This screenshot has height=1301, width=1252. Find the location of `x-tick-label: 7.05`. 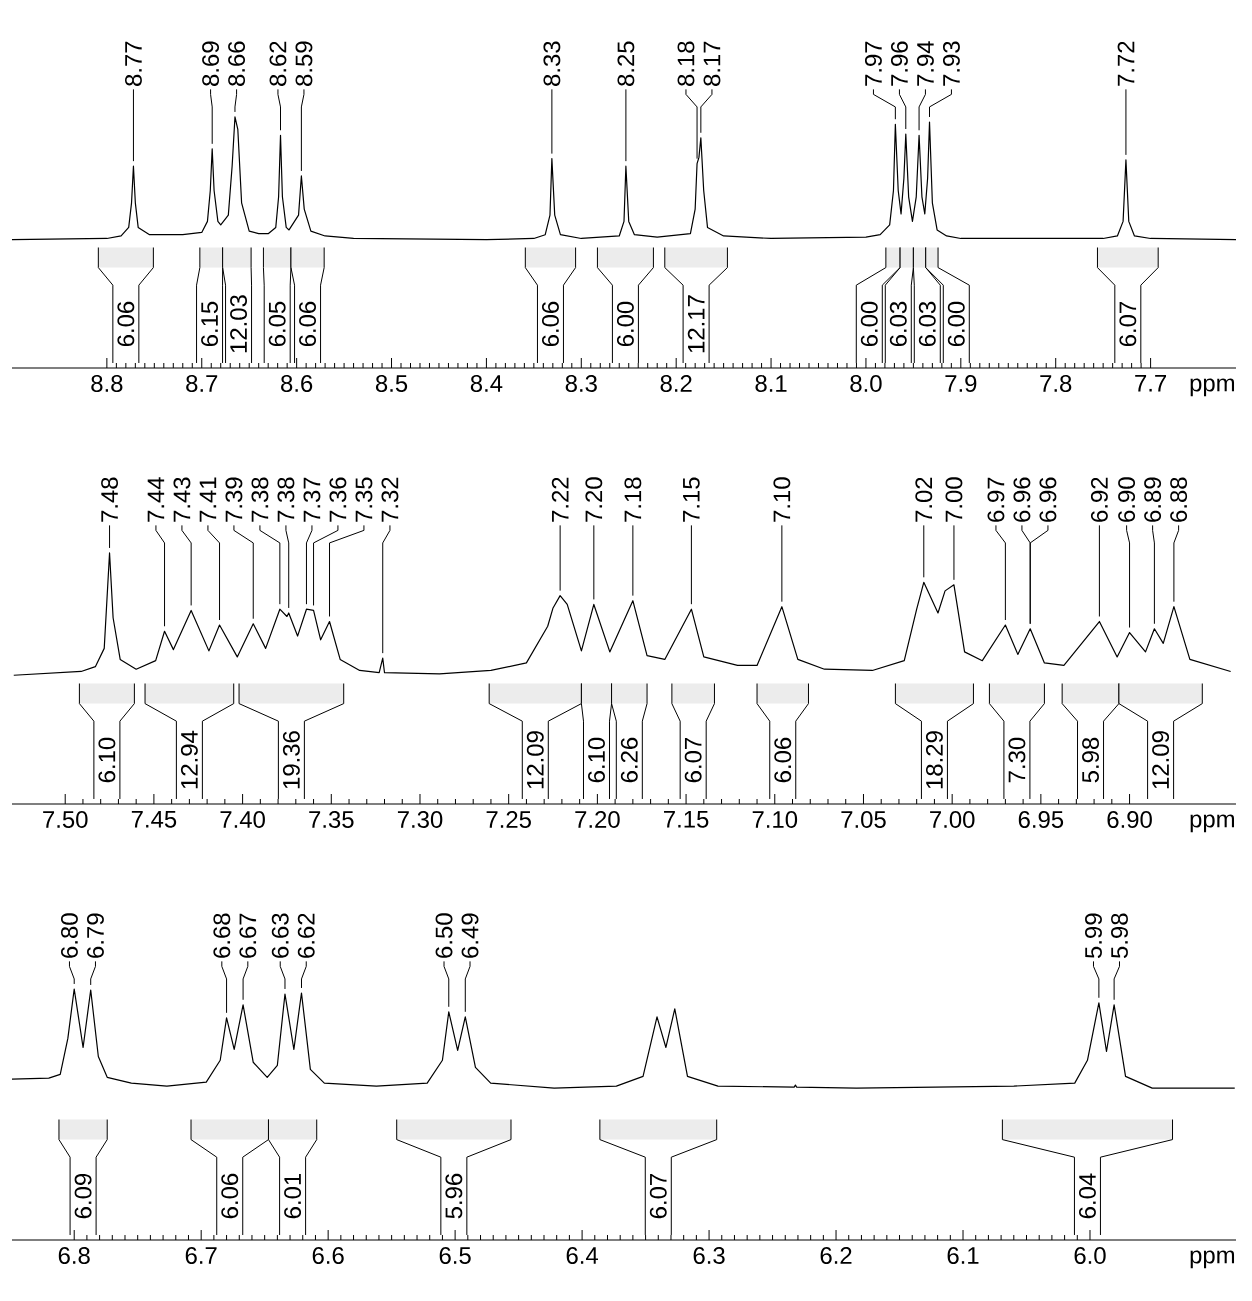

x-tick-label: 7.05 is located at coordinates (863, 819).